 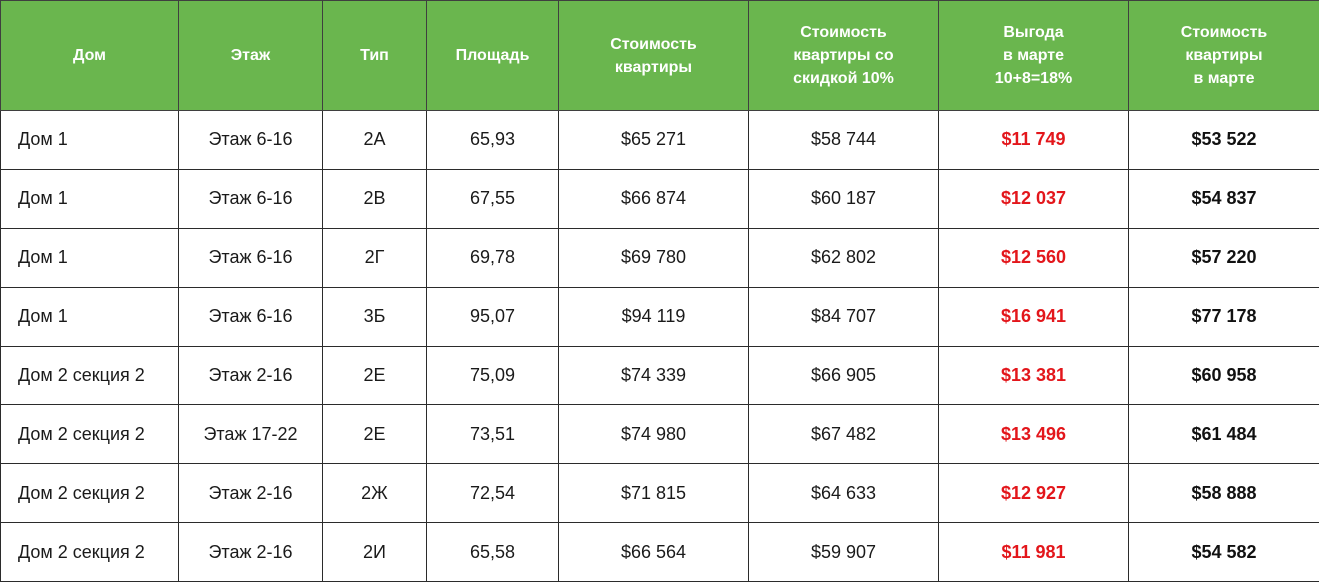 I want to click on cell-march-price: $54 837, so click(x=1224, y=198).